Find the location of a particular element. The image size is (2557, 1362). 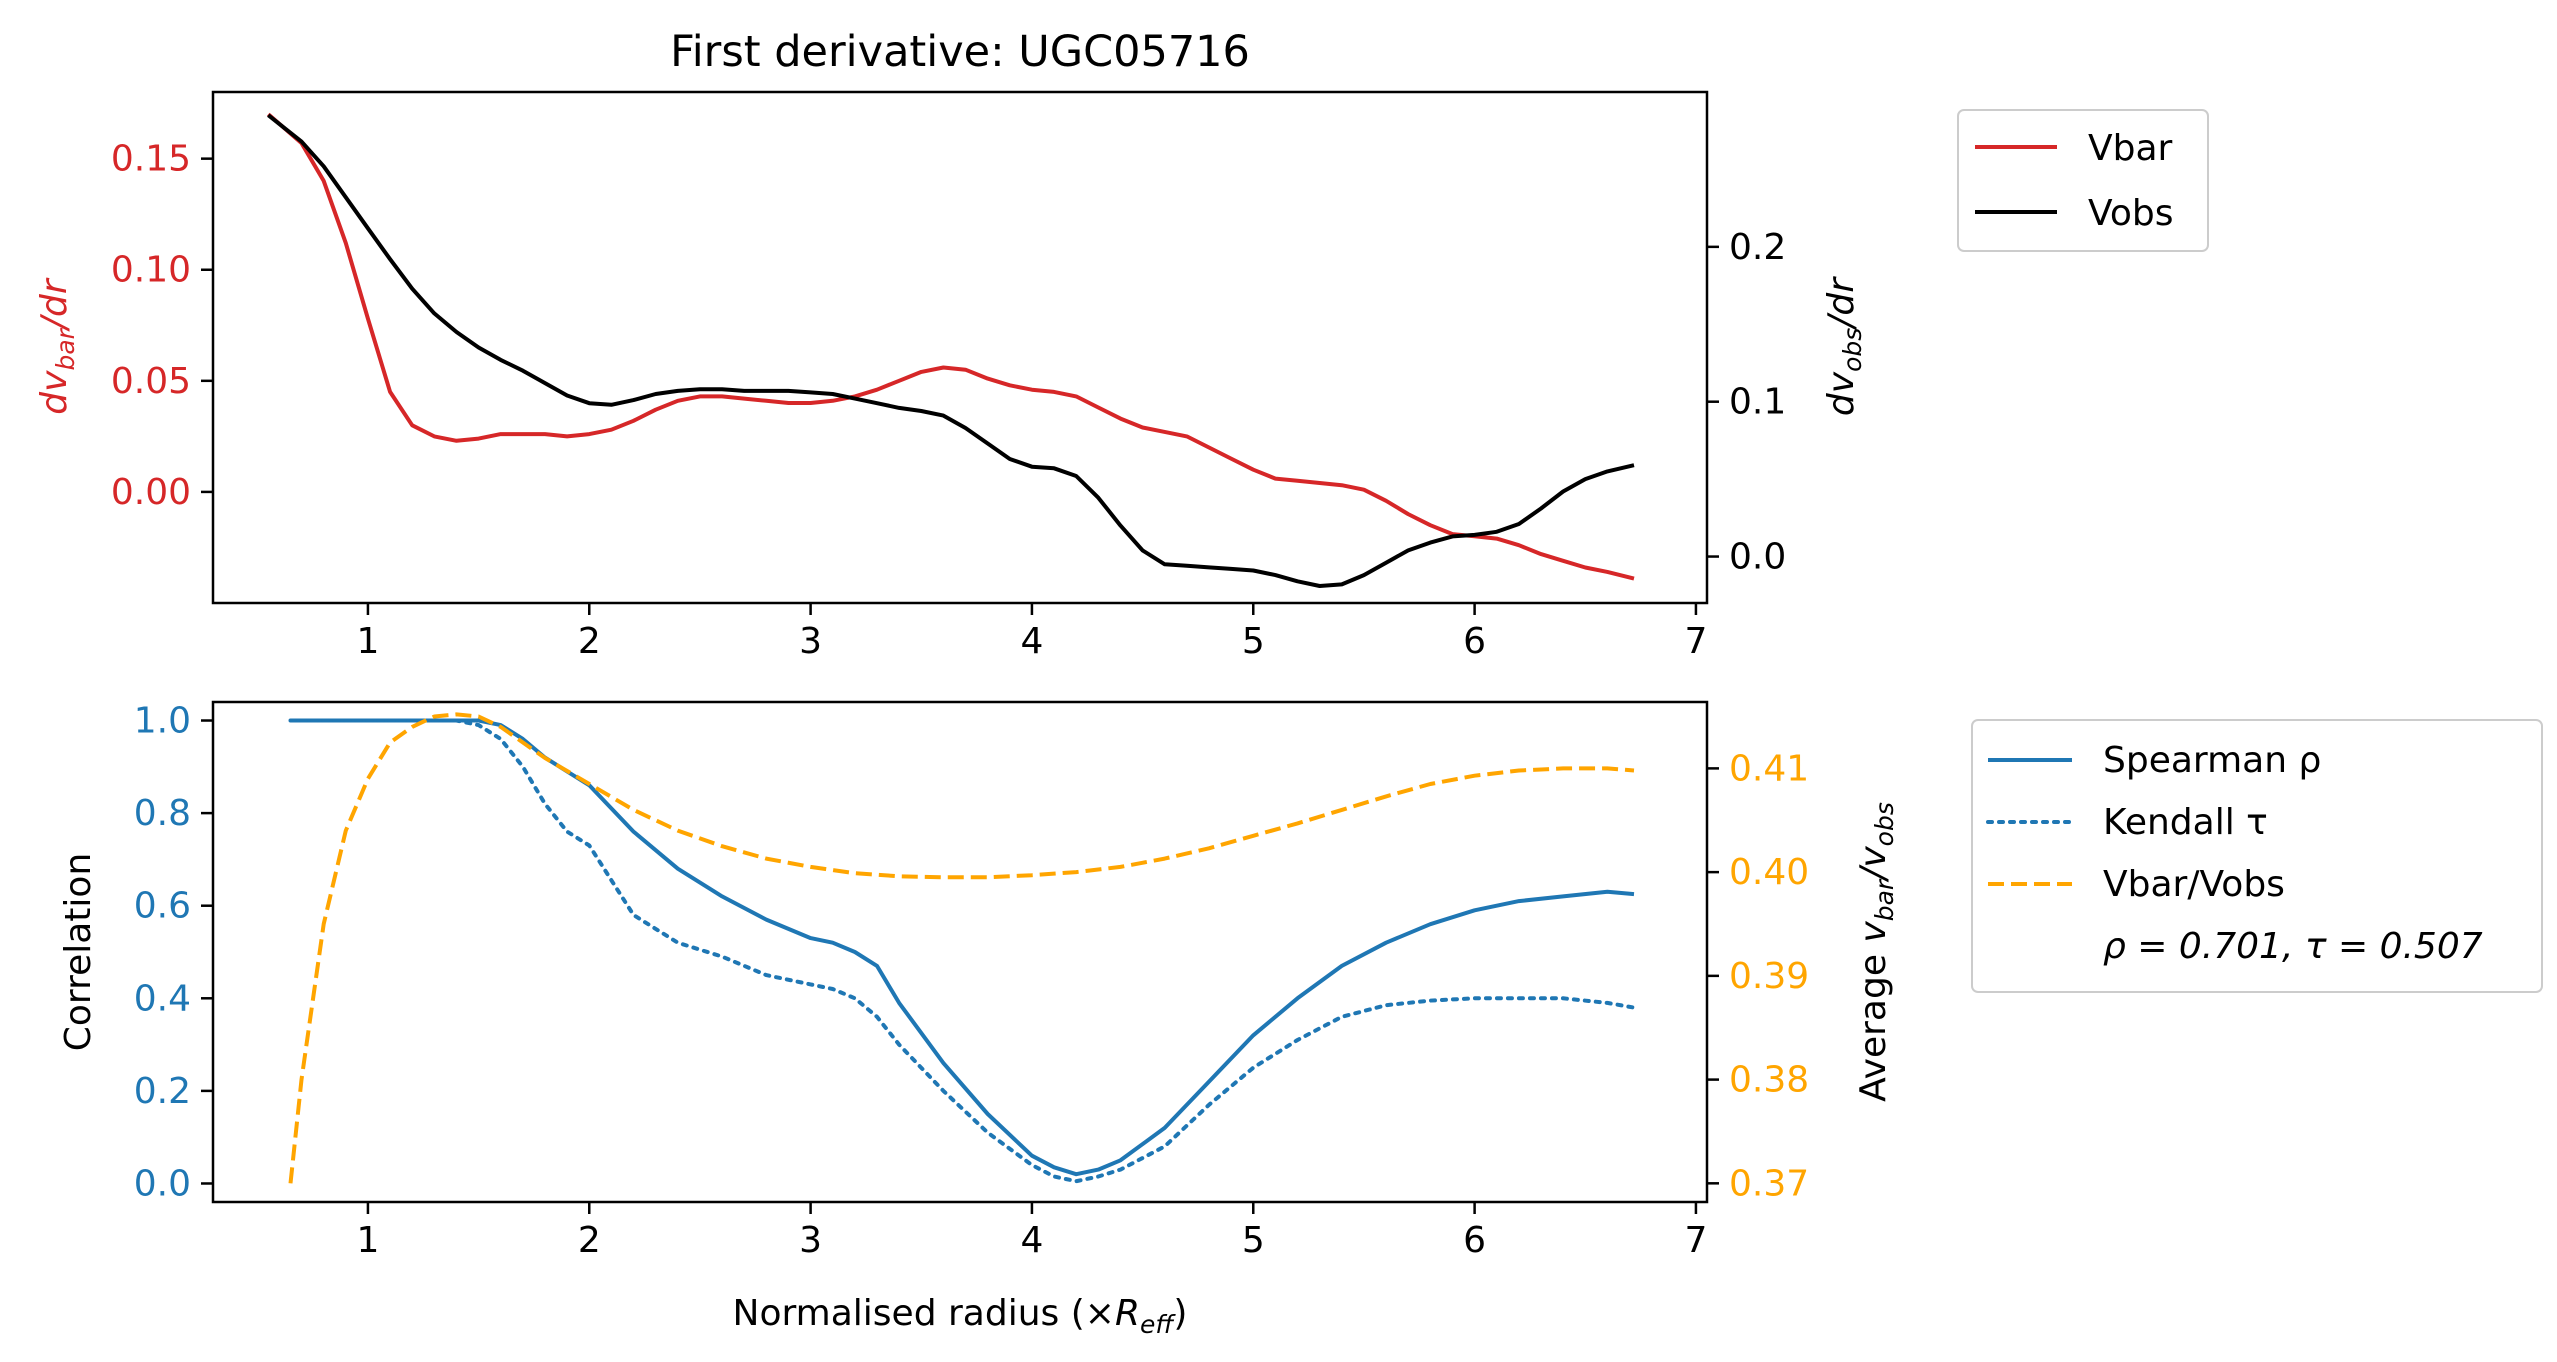

left-y-tick-label: 0.2 is located at coordinates (162, 1091).